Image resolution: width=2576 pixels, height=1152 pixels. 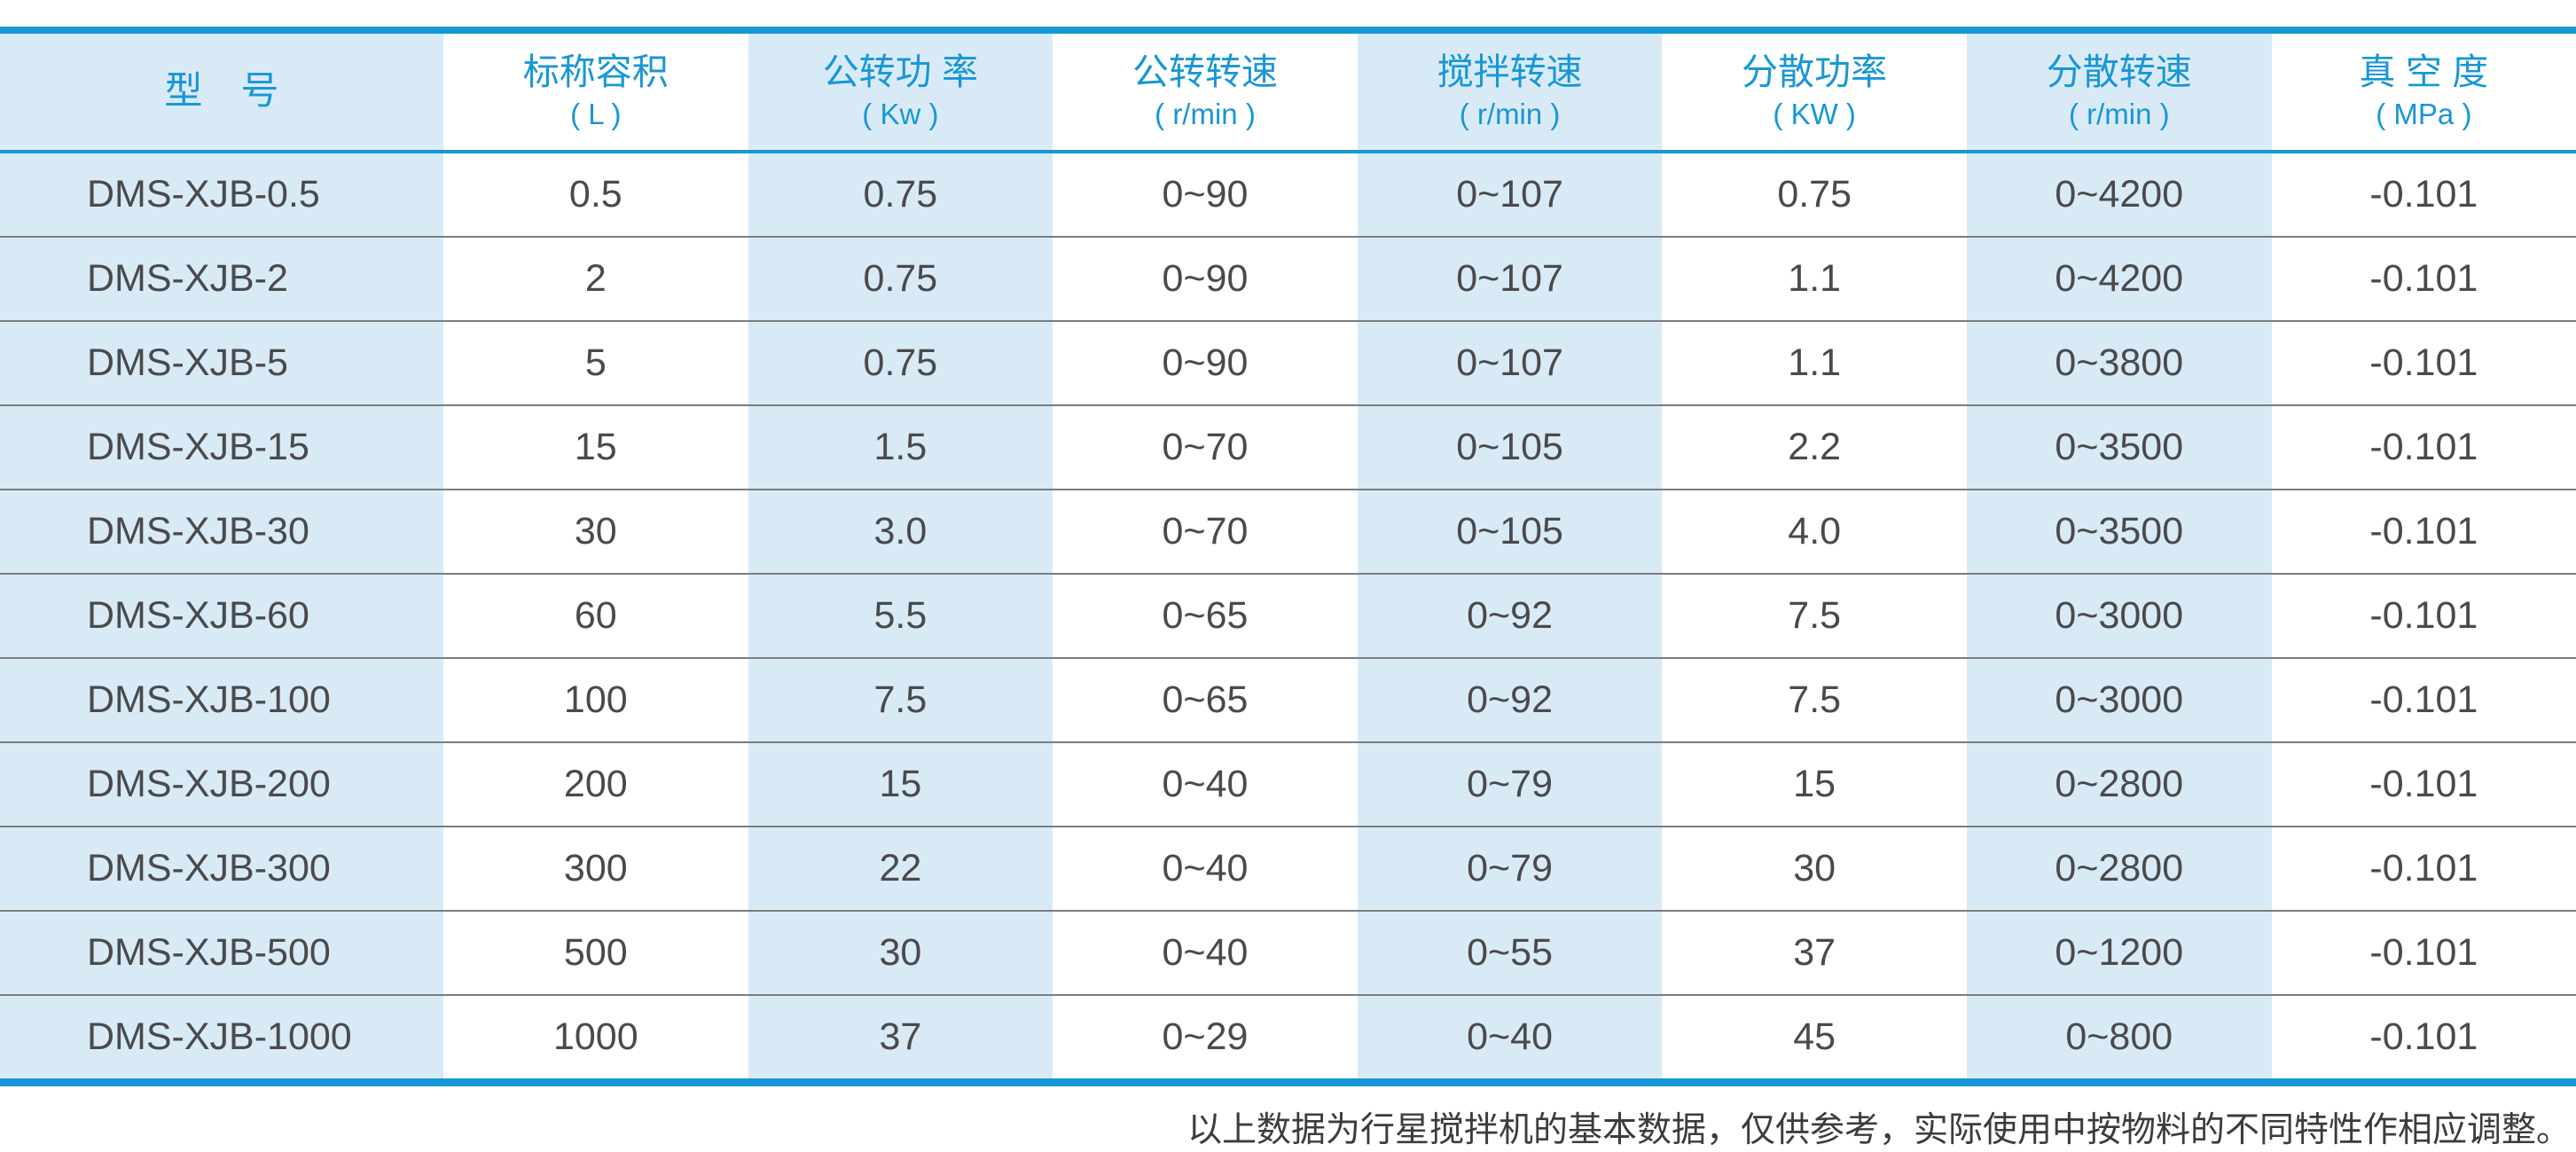 I want to click on value-cell: 300, so click(x=595, y=869).